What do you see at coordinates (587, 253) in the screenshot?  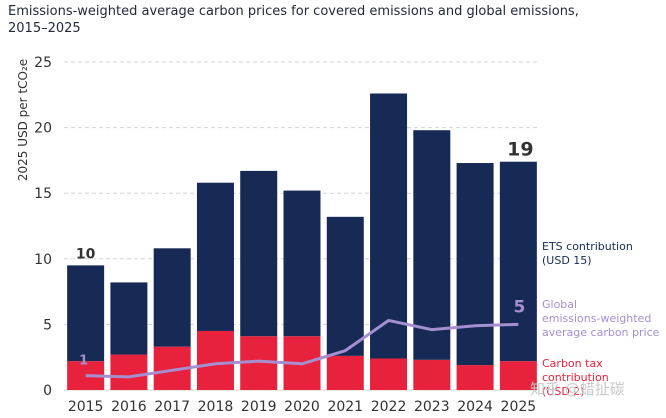 I see `legend-ets: ETS contribution (USD 15)` at bounding box center [587, 253].